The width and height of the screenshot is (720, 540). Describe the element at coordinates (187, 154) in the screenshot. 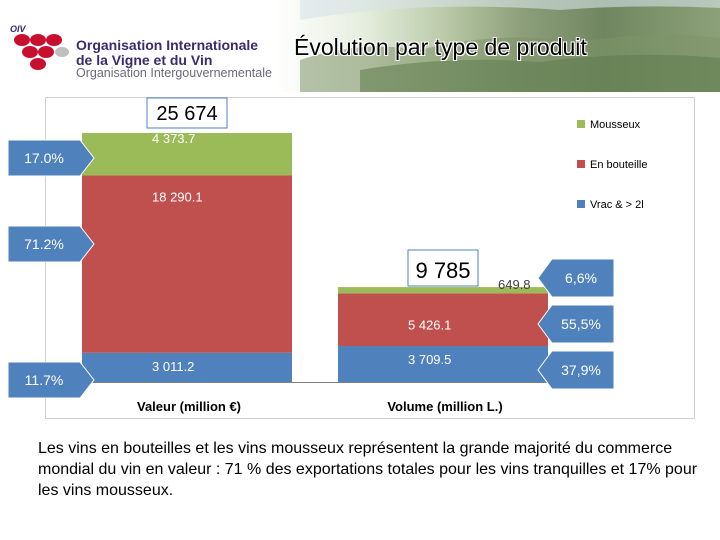

I see `bar-value-mousseux` at that location.